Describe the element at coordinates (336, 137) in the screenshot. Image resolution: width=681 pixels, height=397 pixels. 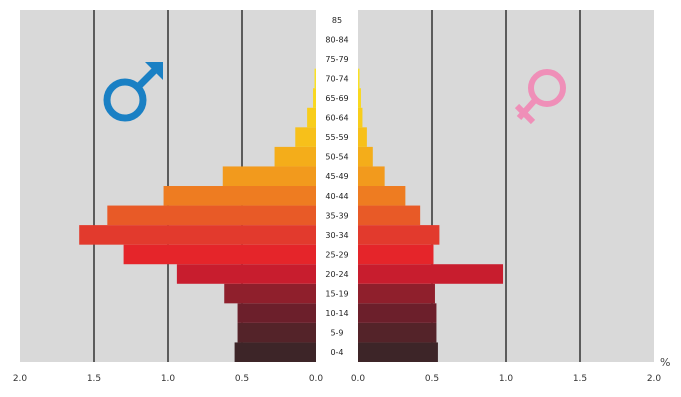
I see `age-label: 55-59` at that location.